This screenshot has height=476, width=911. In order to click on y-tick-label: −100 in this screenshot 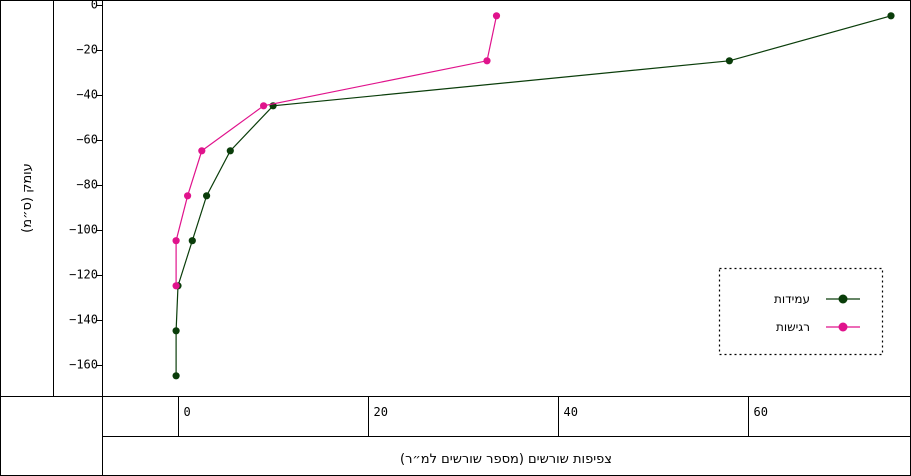, I will do `click(83, 230)`.